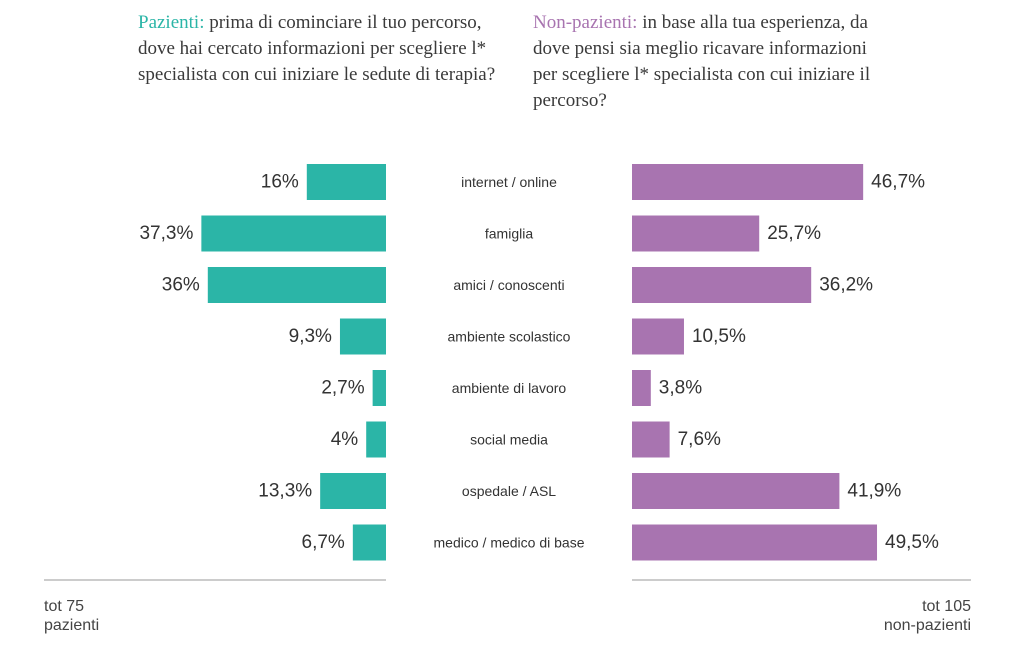 The height and width of the screenshot is (653, 1014). Describe the element at coordinates (323, 542) in the screenshot. I see `value-label-pazienti: 6,7%` at that location.